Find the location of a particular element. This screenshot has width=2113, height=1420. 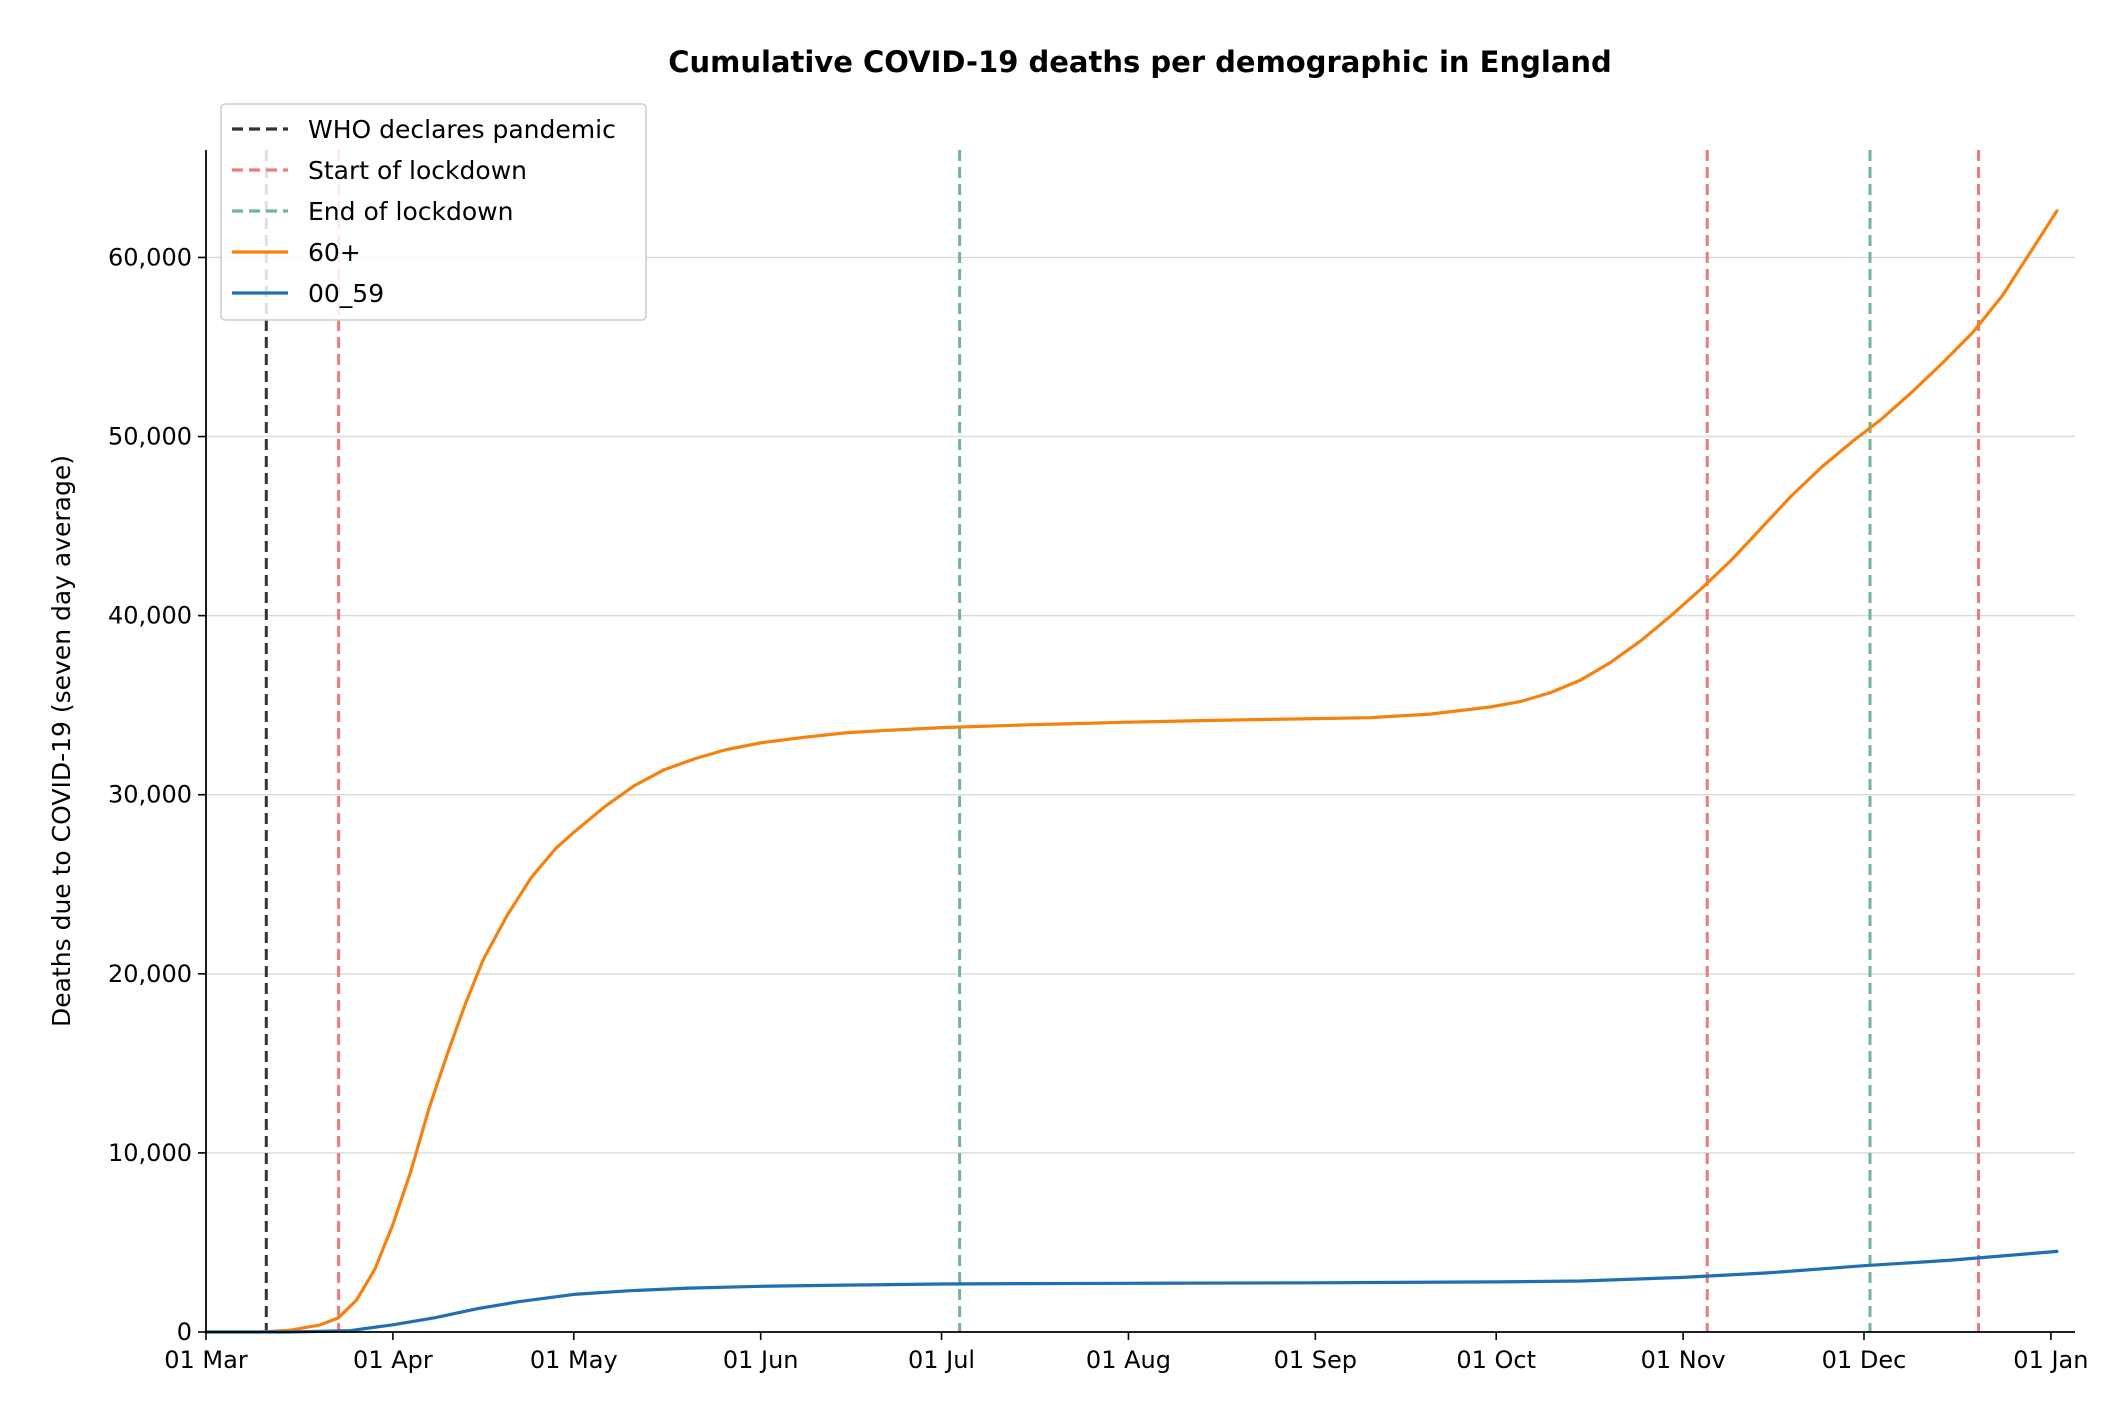

x-tick-label: 01 Dec is located at coordinates (1864, 1360).